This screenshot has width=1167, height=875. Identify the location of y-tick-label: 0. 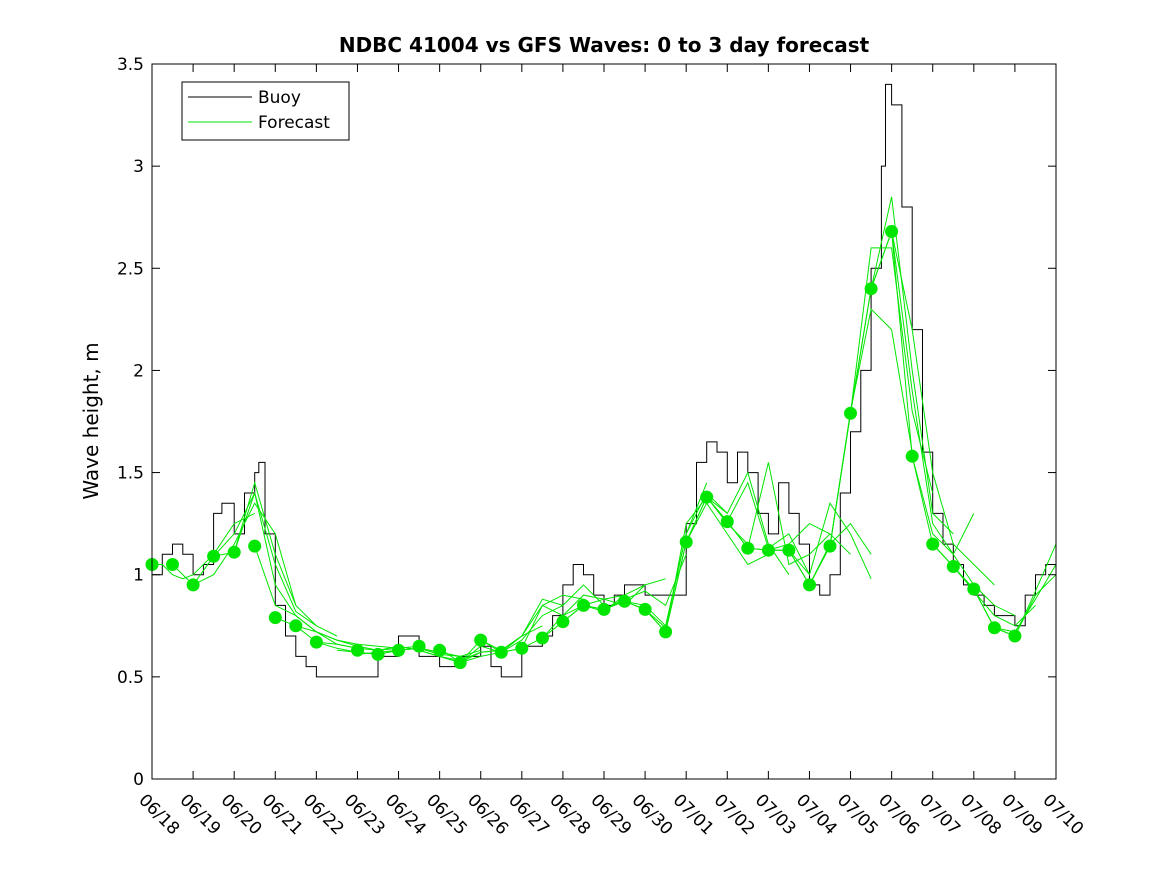
(138, 780).